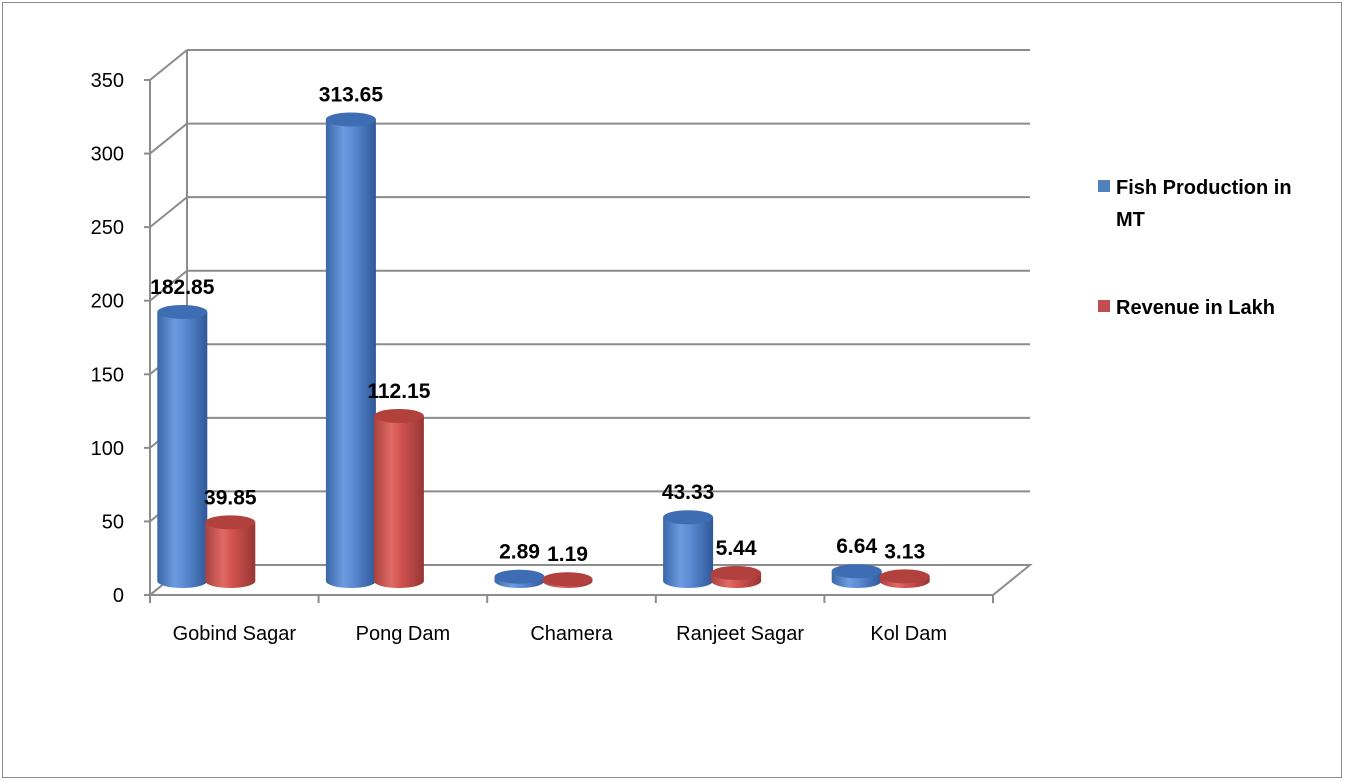 The height and width of the screenshot is (782, 1347). Describe the element at coordinates (230, 497) in the screenshot. I see `data-label: 39.85` at that location.